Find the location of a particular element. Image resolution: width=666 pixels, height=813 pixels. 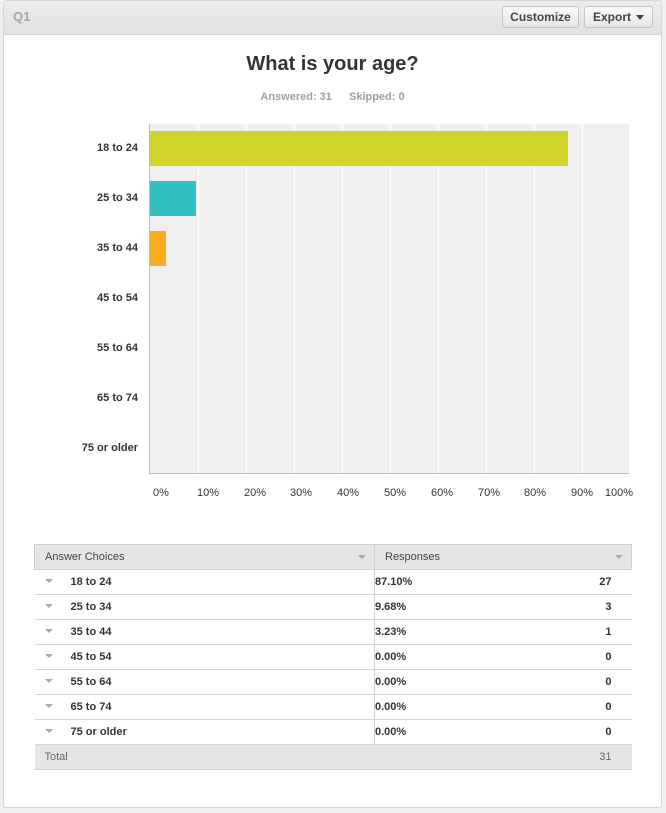

table-row: 35 to 44 3.23% 1 is located at coordinates (333, 632).